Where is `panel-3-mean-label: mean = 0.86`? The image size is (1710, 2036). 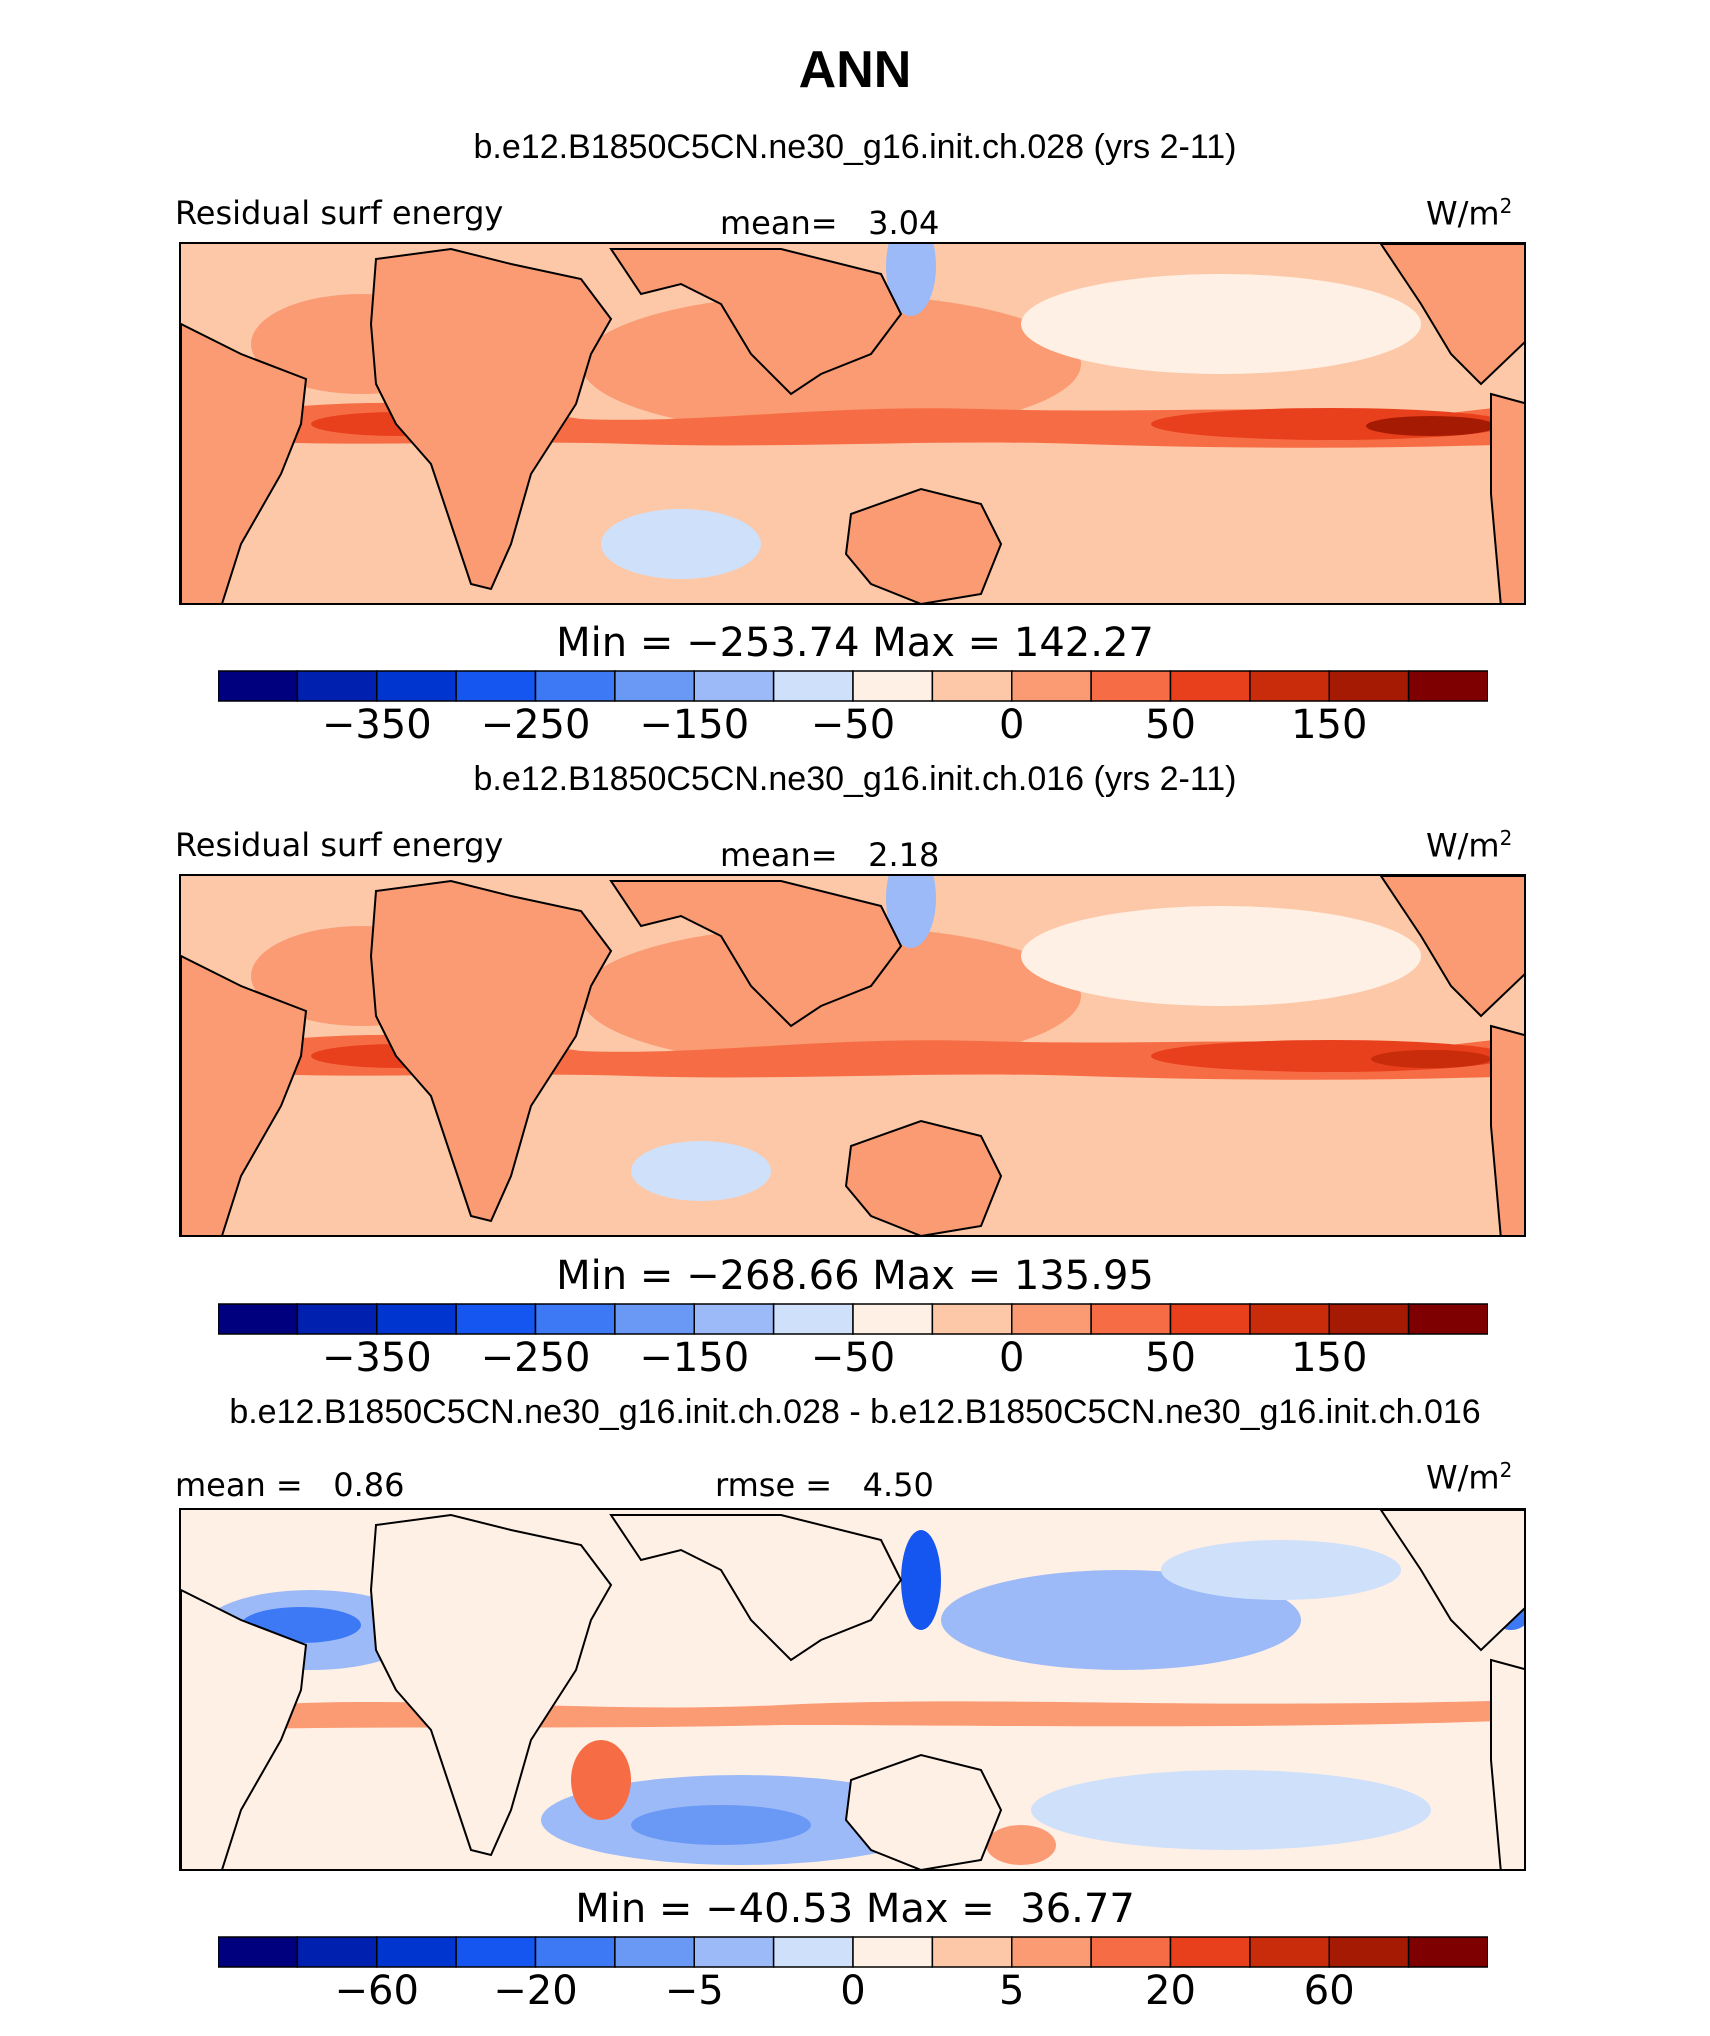
panel-3-mean-label: mean = 0.86 is located at coordinates (290, 1485).